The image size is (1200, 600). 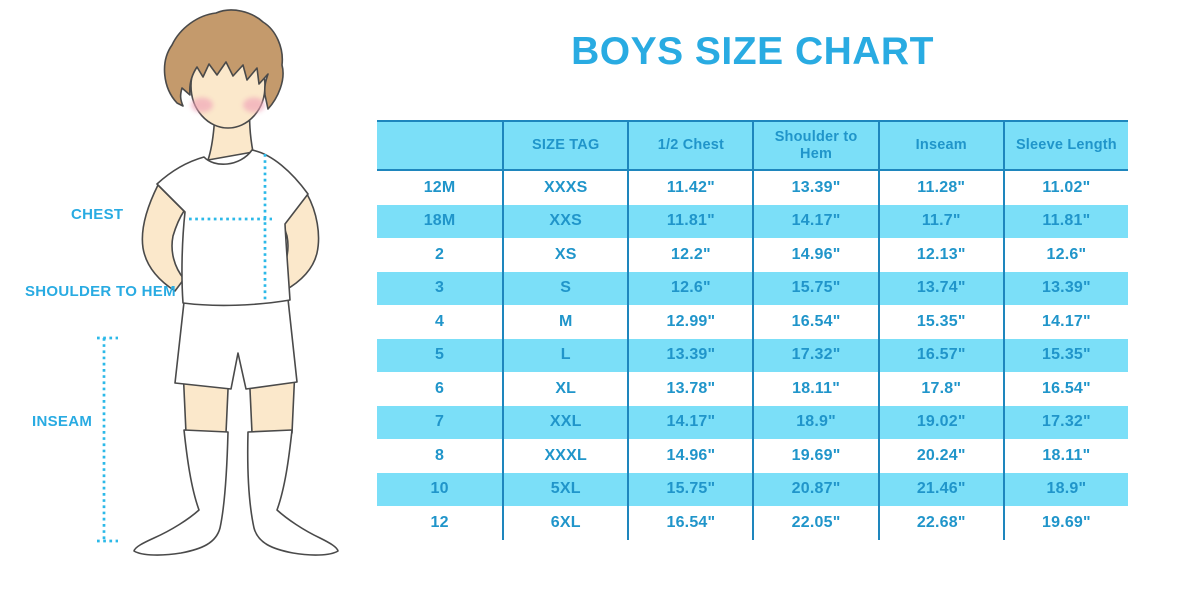 I want to click on boy-left-sock, so click(x=181, y=492).